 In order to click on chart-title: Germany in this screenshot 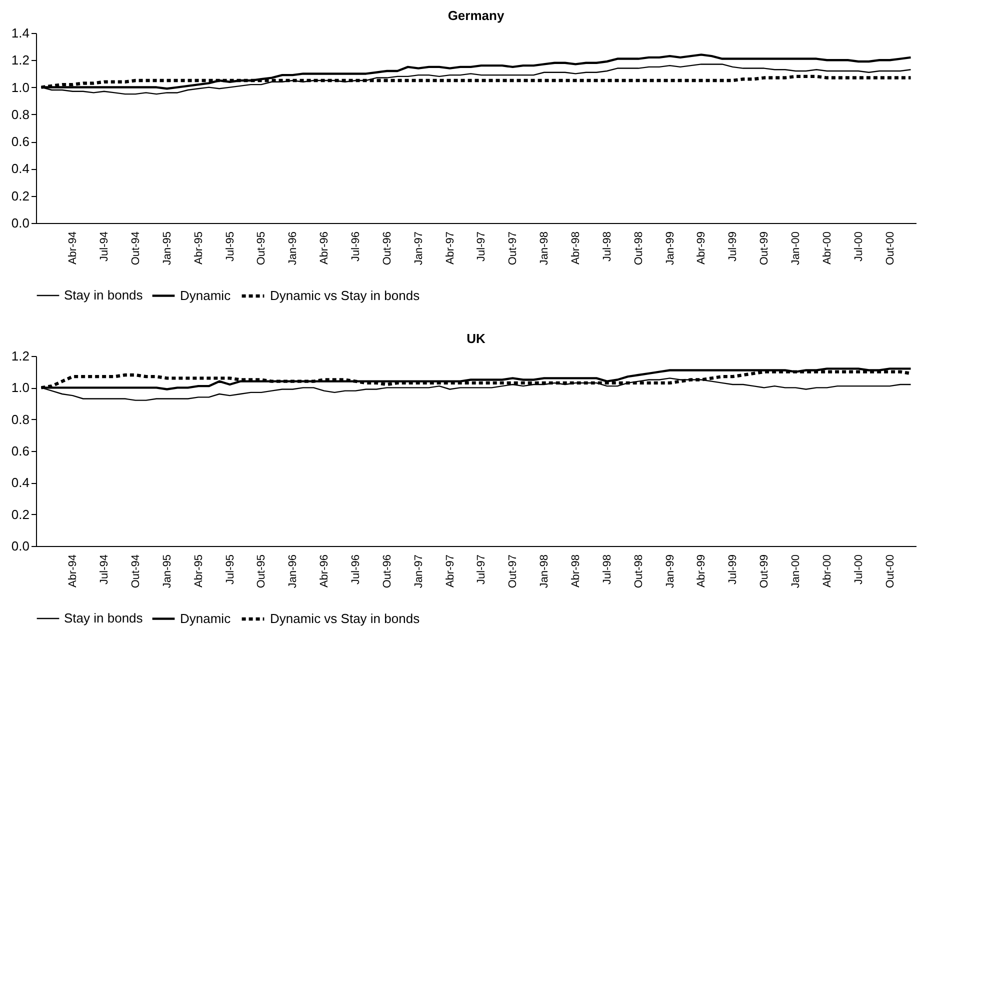, I will do `click(476, 15)`.